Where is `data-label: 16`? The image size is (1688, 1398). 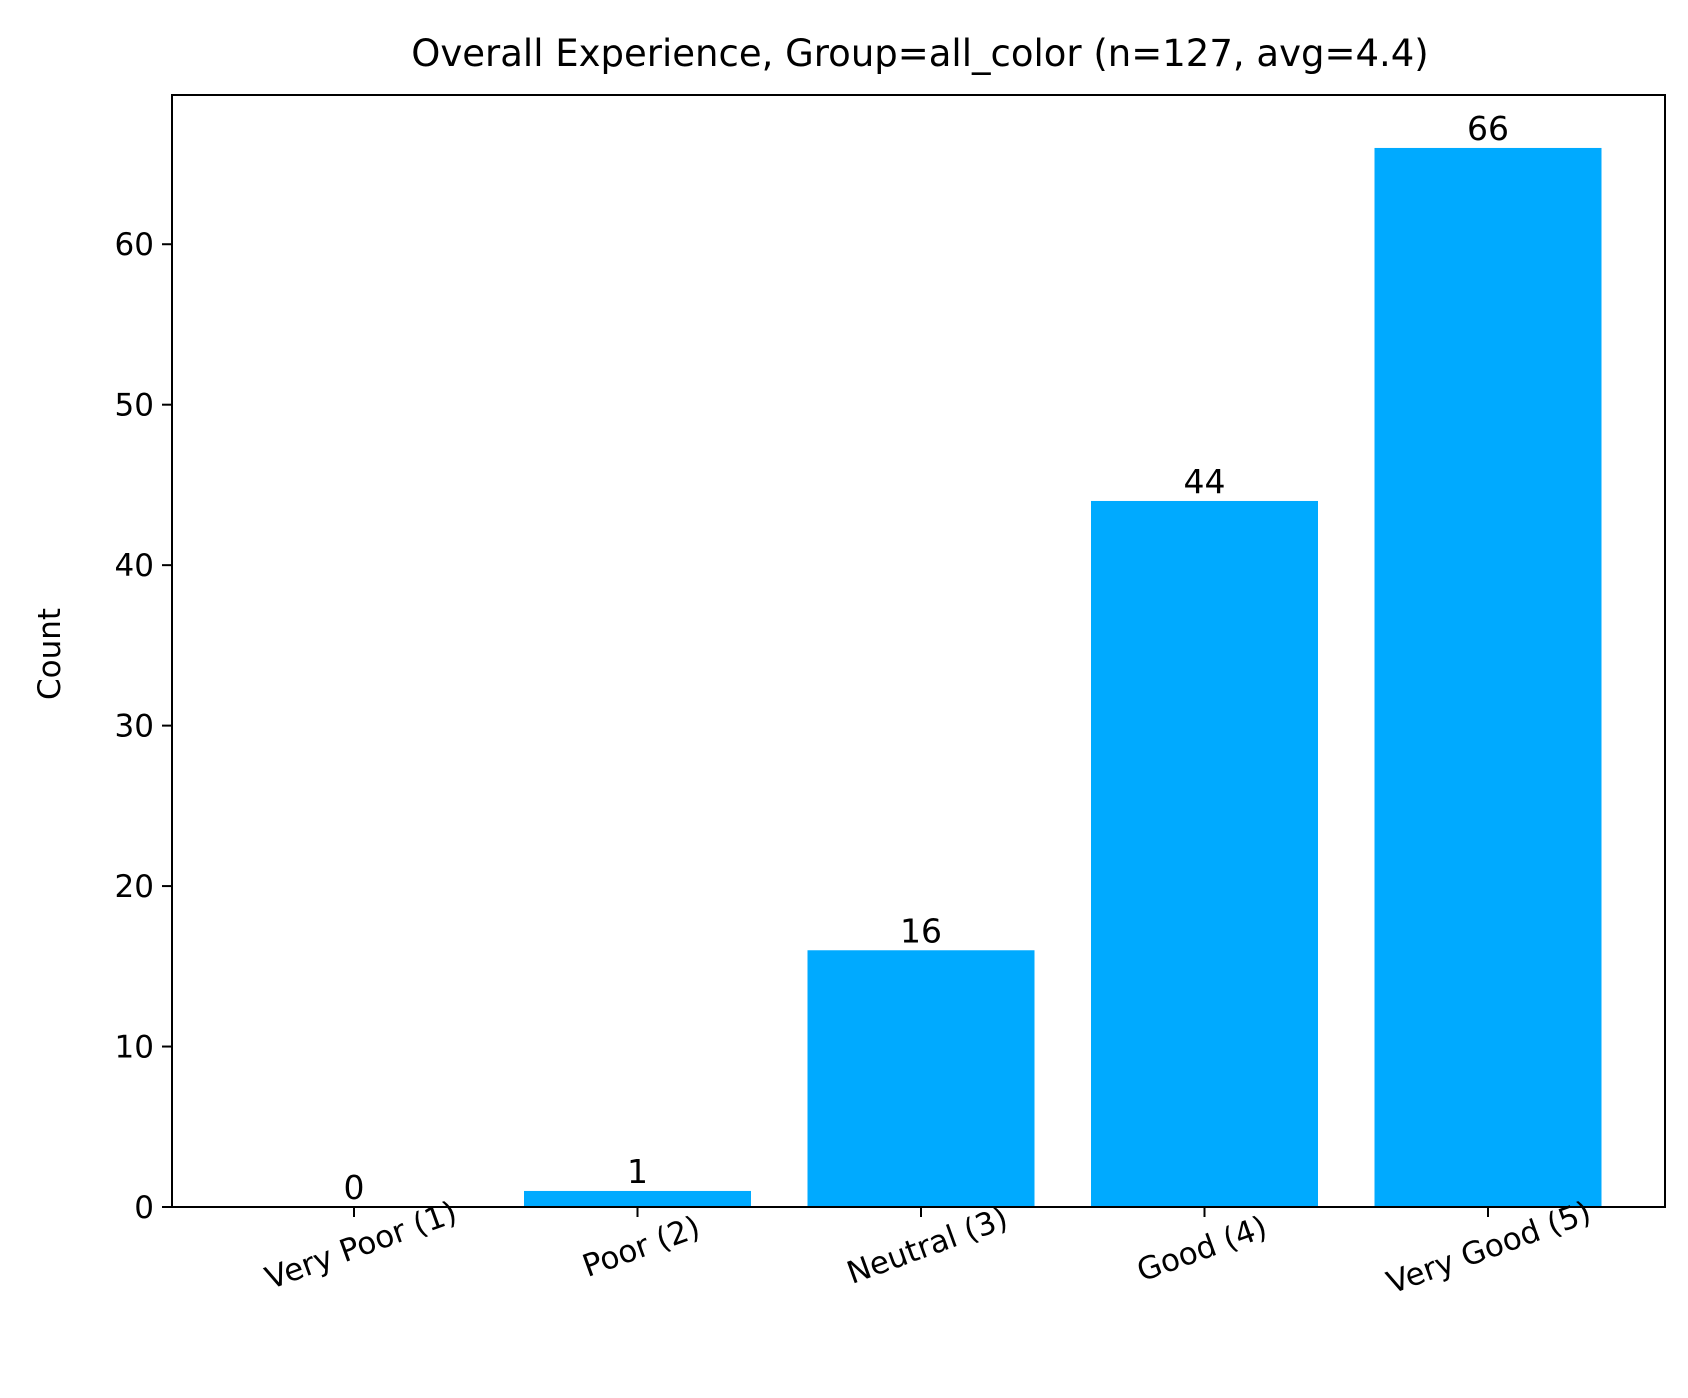 data-label: 16 is located at coordinates (921, 930).